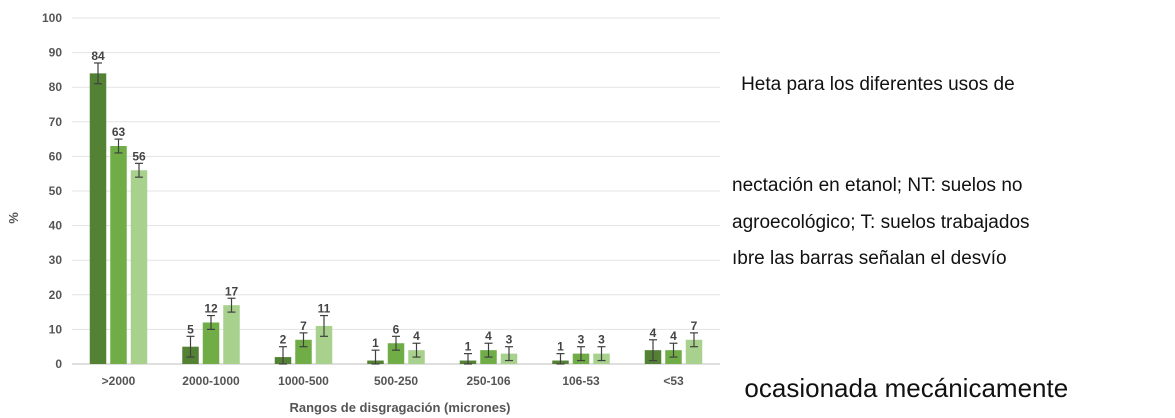 The height and width of the screenshot is (418, 1175). Describe the element at coordinates (877, 185) in the screenshot. I see `caption-line-2: nectación en etanol; NT: suelos no` at that location.